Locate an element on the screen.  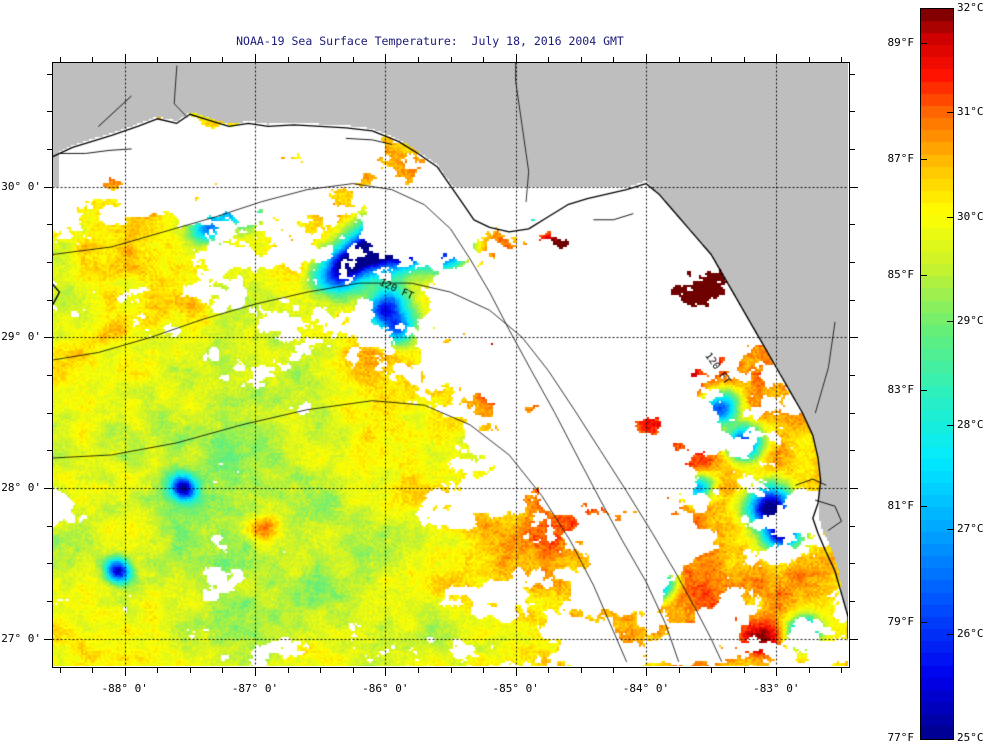
colorbar-label-max-celsius: 32°C is located at coordinates (970, 7).